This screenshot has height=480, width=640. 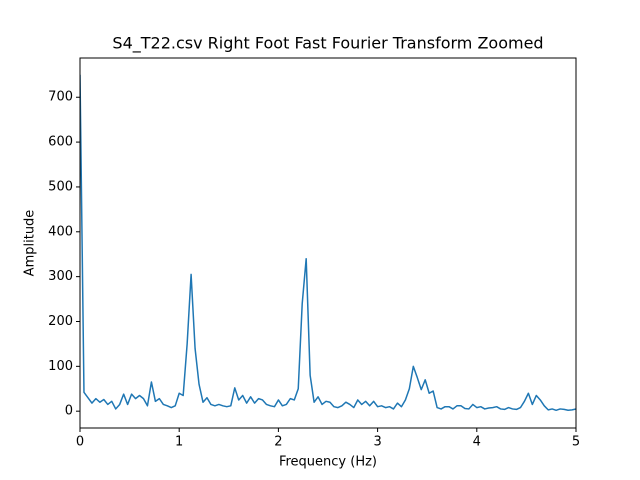 I want to click on x-tick-label: 2, so click(x=278, y=442).